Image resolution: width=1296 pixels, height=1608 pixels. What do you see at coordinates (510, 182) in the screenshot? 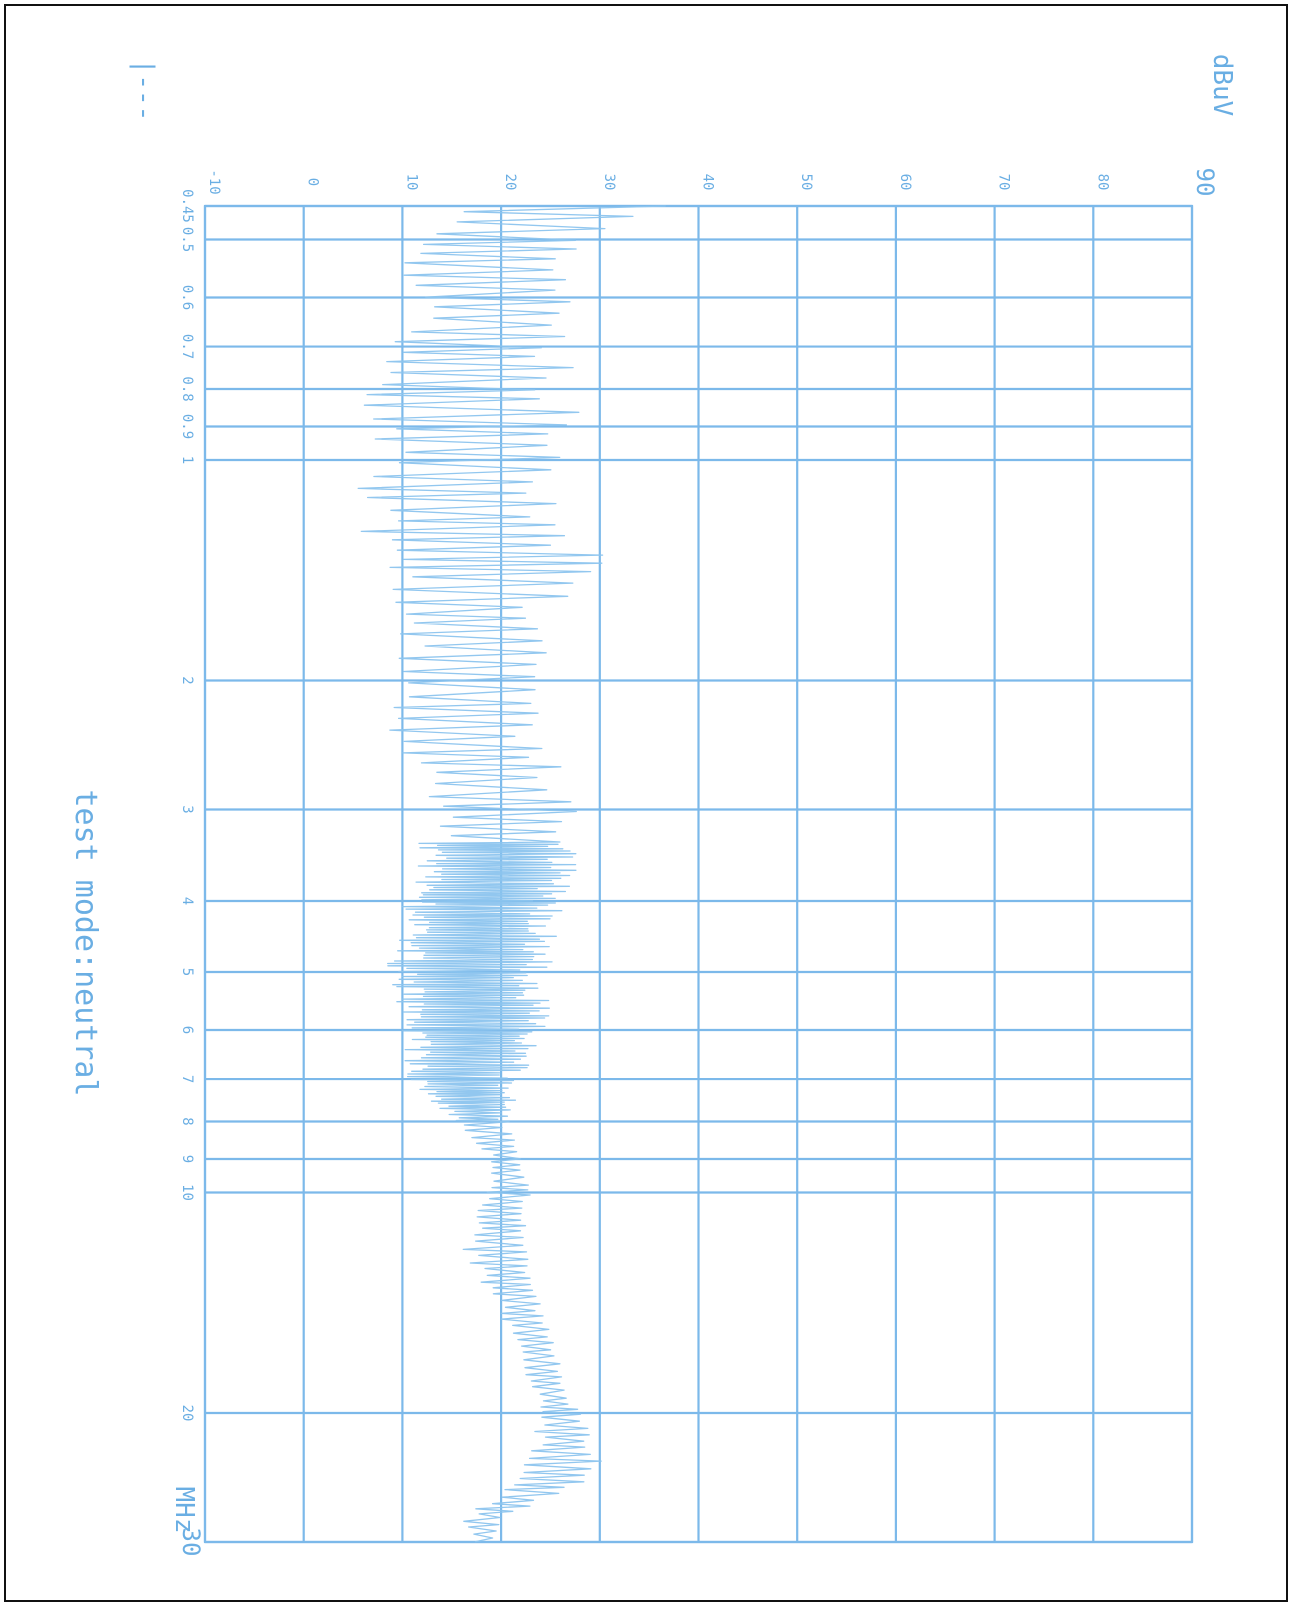
I see `level-tick-label: 20` at bounding box center [510, 182].